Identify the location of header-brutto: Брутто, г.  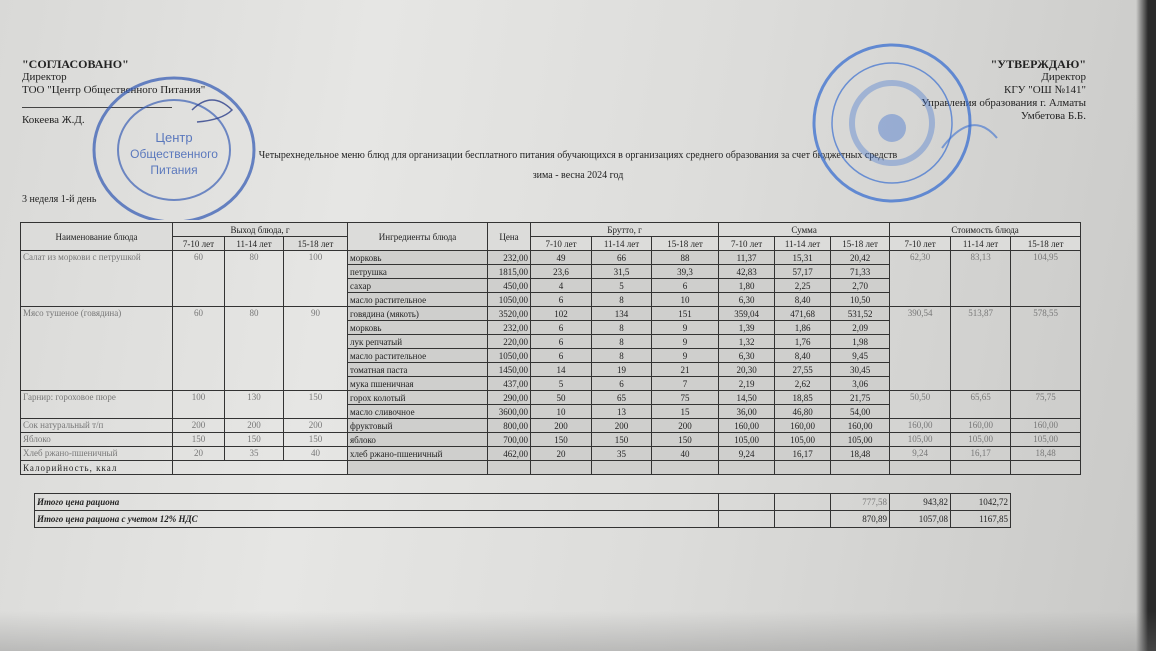
(625, 229).